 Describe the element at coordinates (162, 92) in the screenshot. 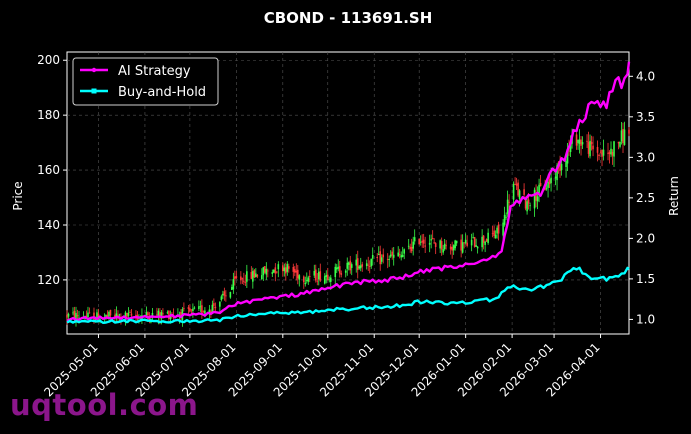

I see `legend-label-bh: Buy-and-Hold` at that location.